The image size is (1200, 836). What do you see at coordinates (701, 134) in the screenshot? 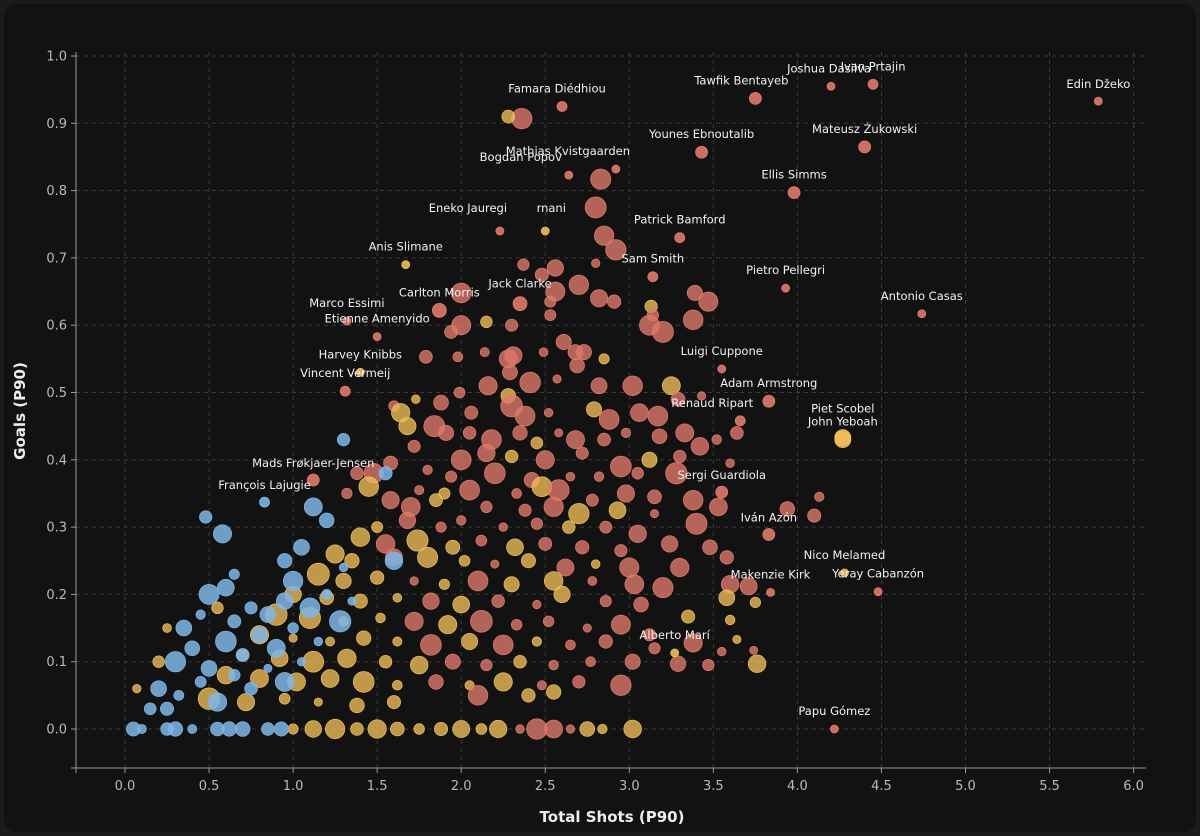
I see `point-label: Younes Ebnoutalib` at bounding box center [701, 134].